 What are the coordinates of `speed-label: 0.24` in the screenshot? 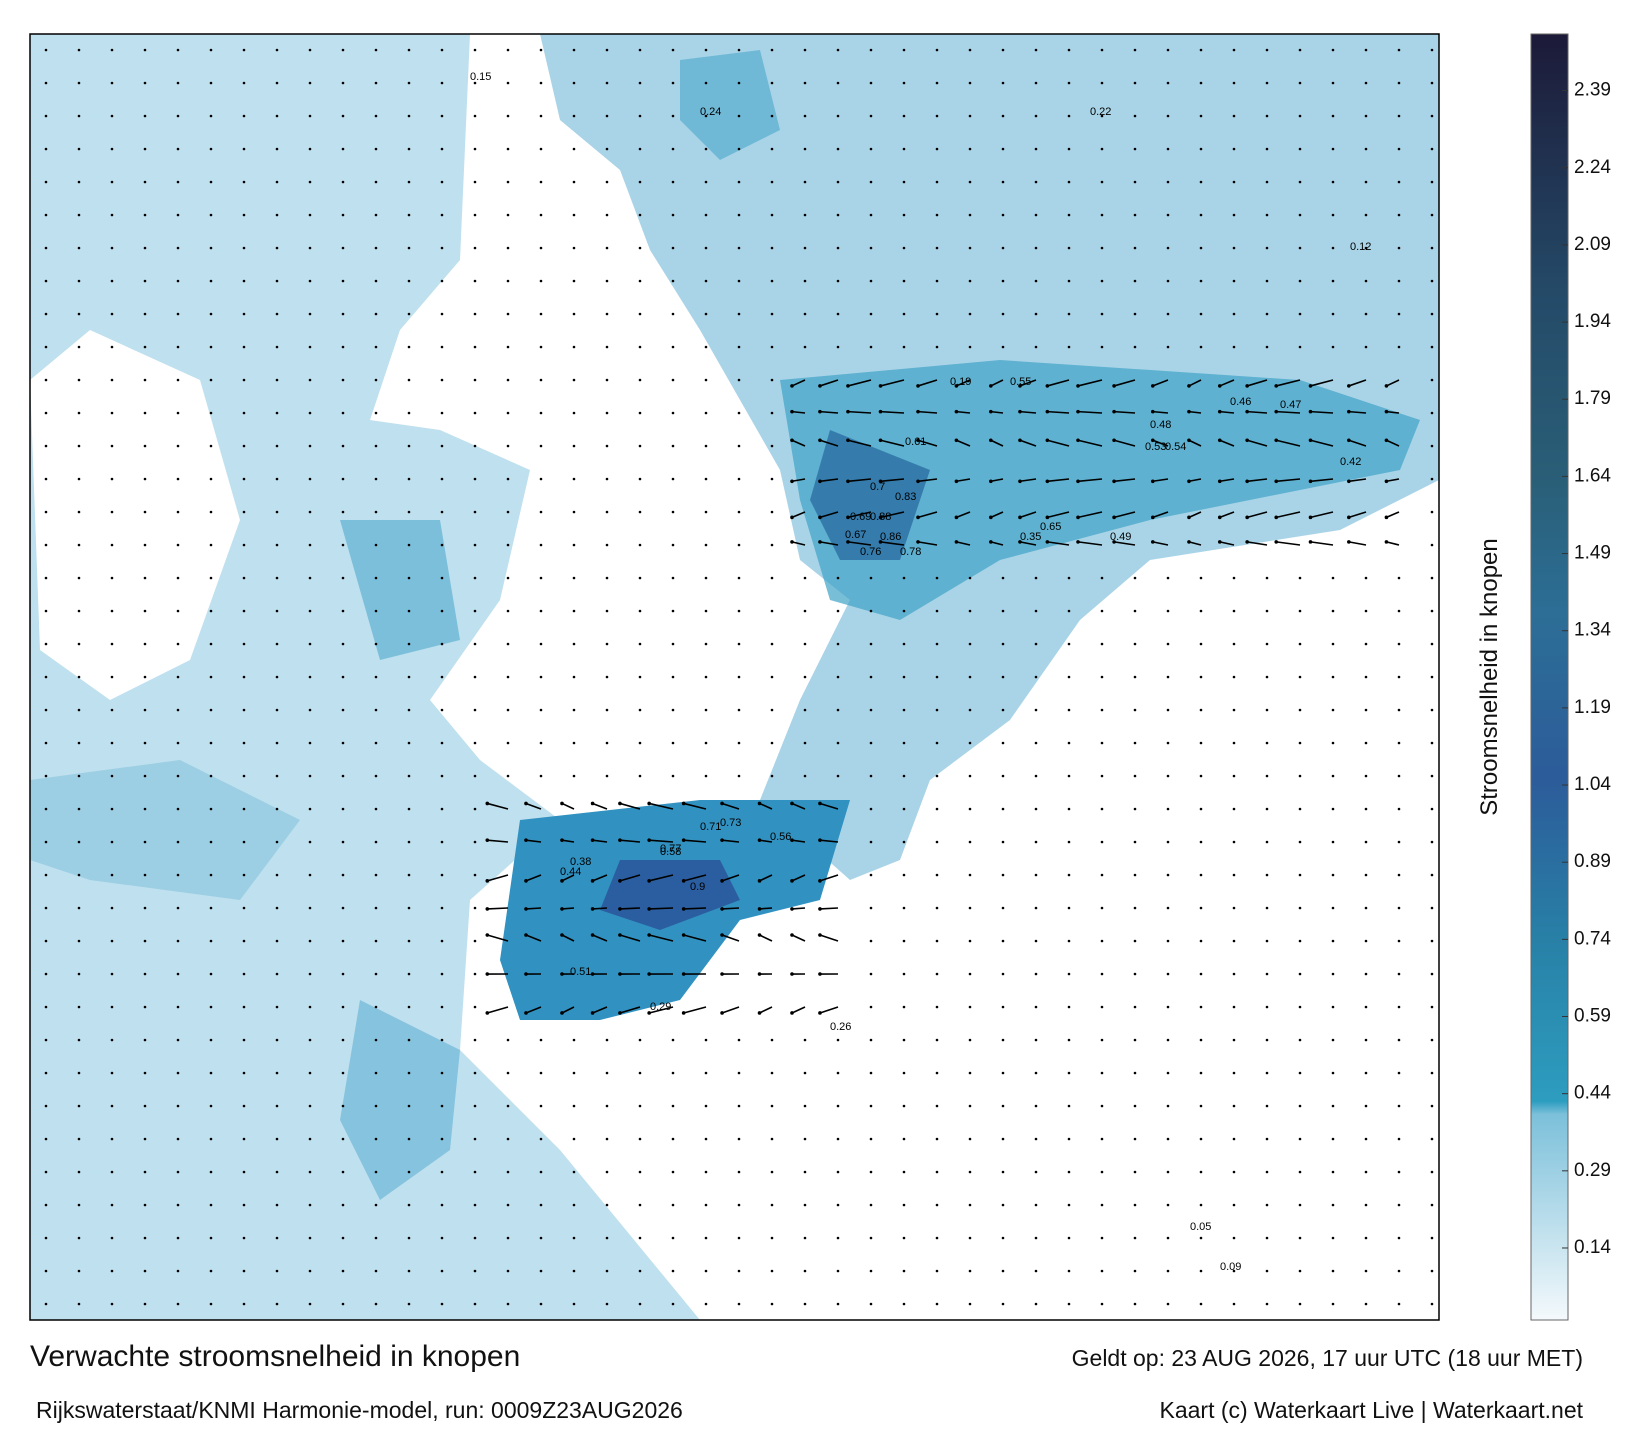 It's located at (710, 112).